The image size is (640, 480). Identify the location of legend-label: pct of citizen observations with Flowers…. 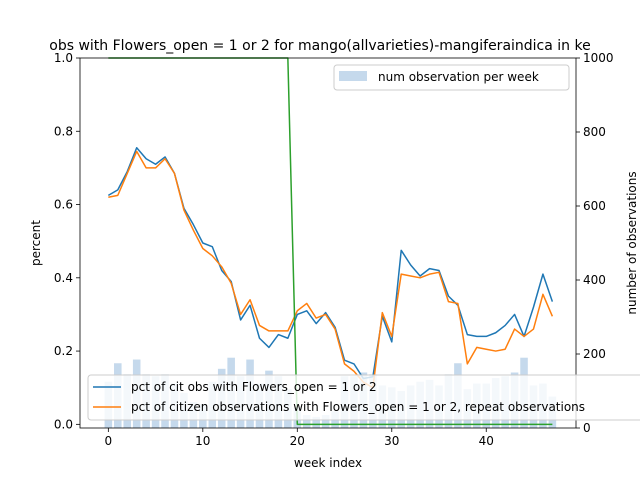
(358, 407).